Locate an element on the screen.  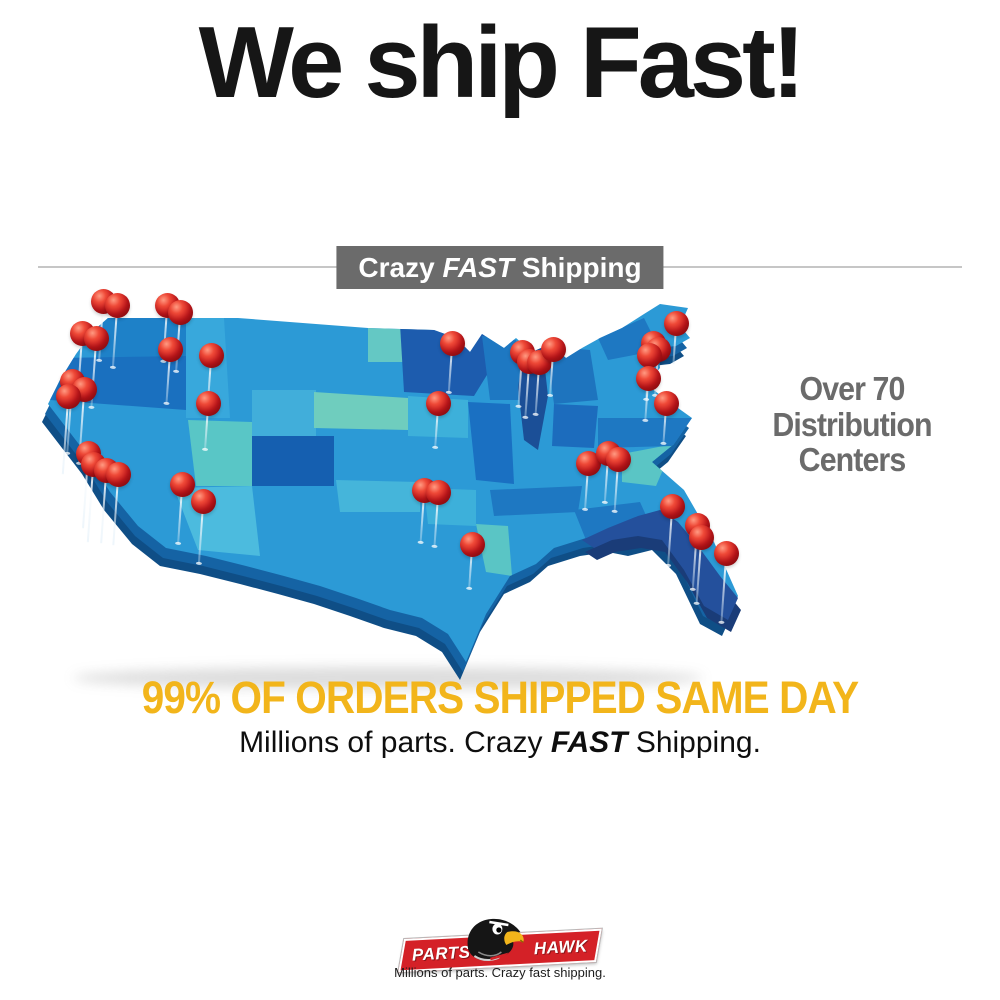
ribbon-text-post: Shipping is located at coordinates (578, 267).